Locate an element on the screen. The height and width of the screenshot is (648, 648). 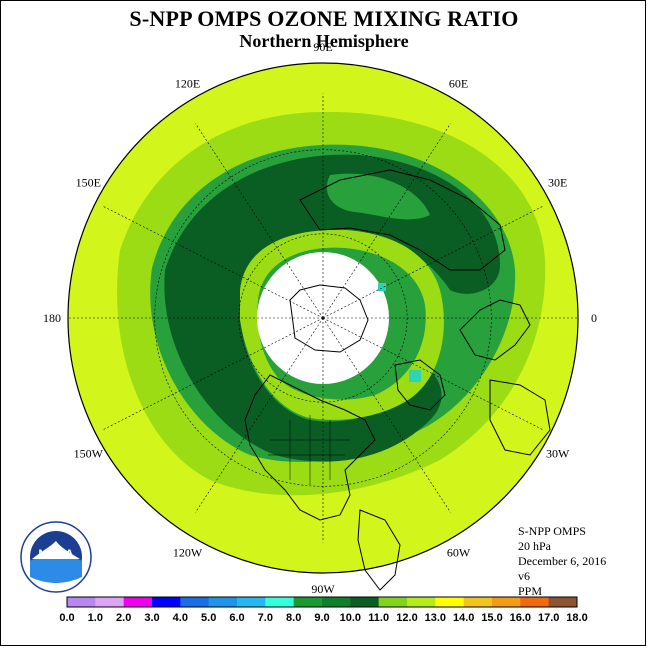
color-scale-tick-label: 14.0 is located at coordinates (463, 618).